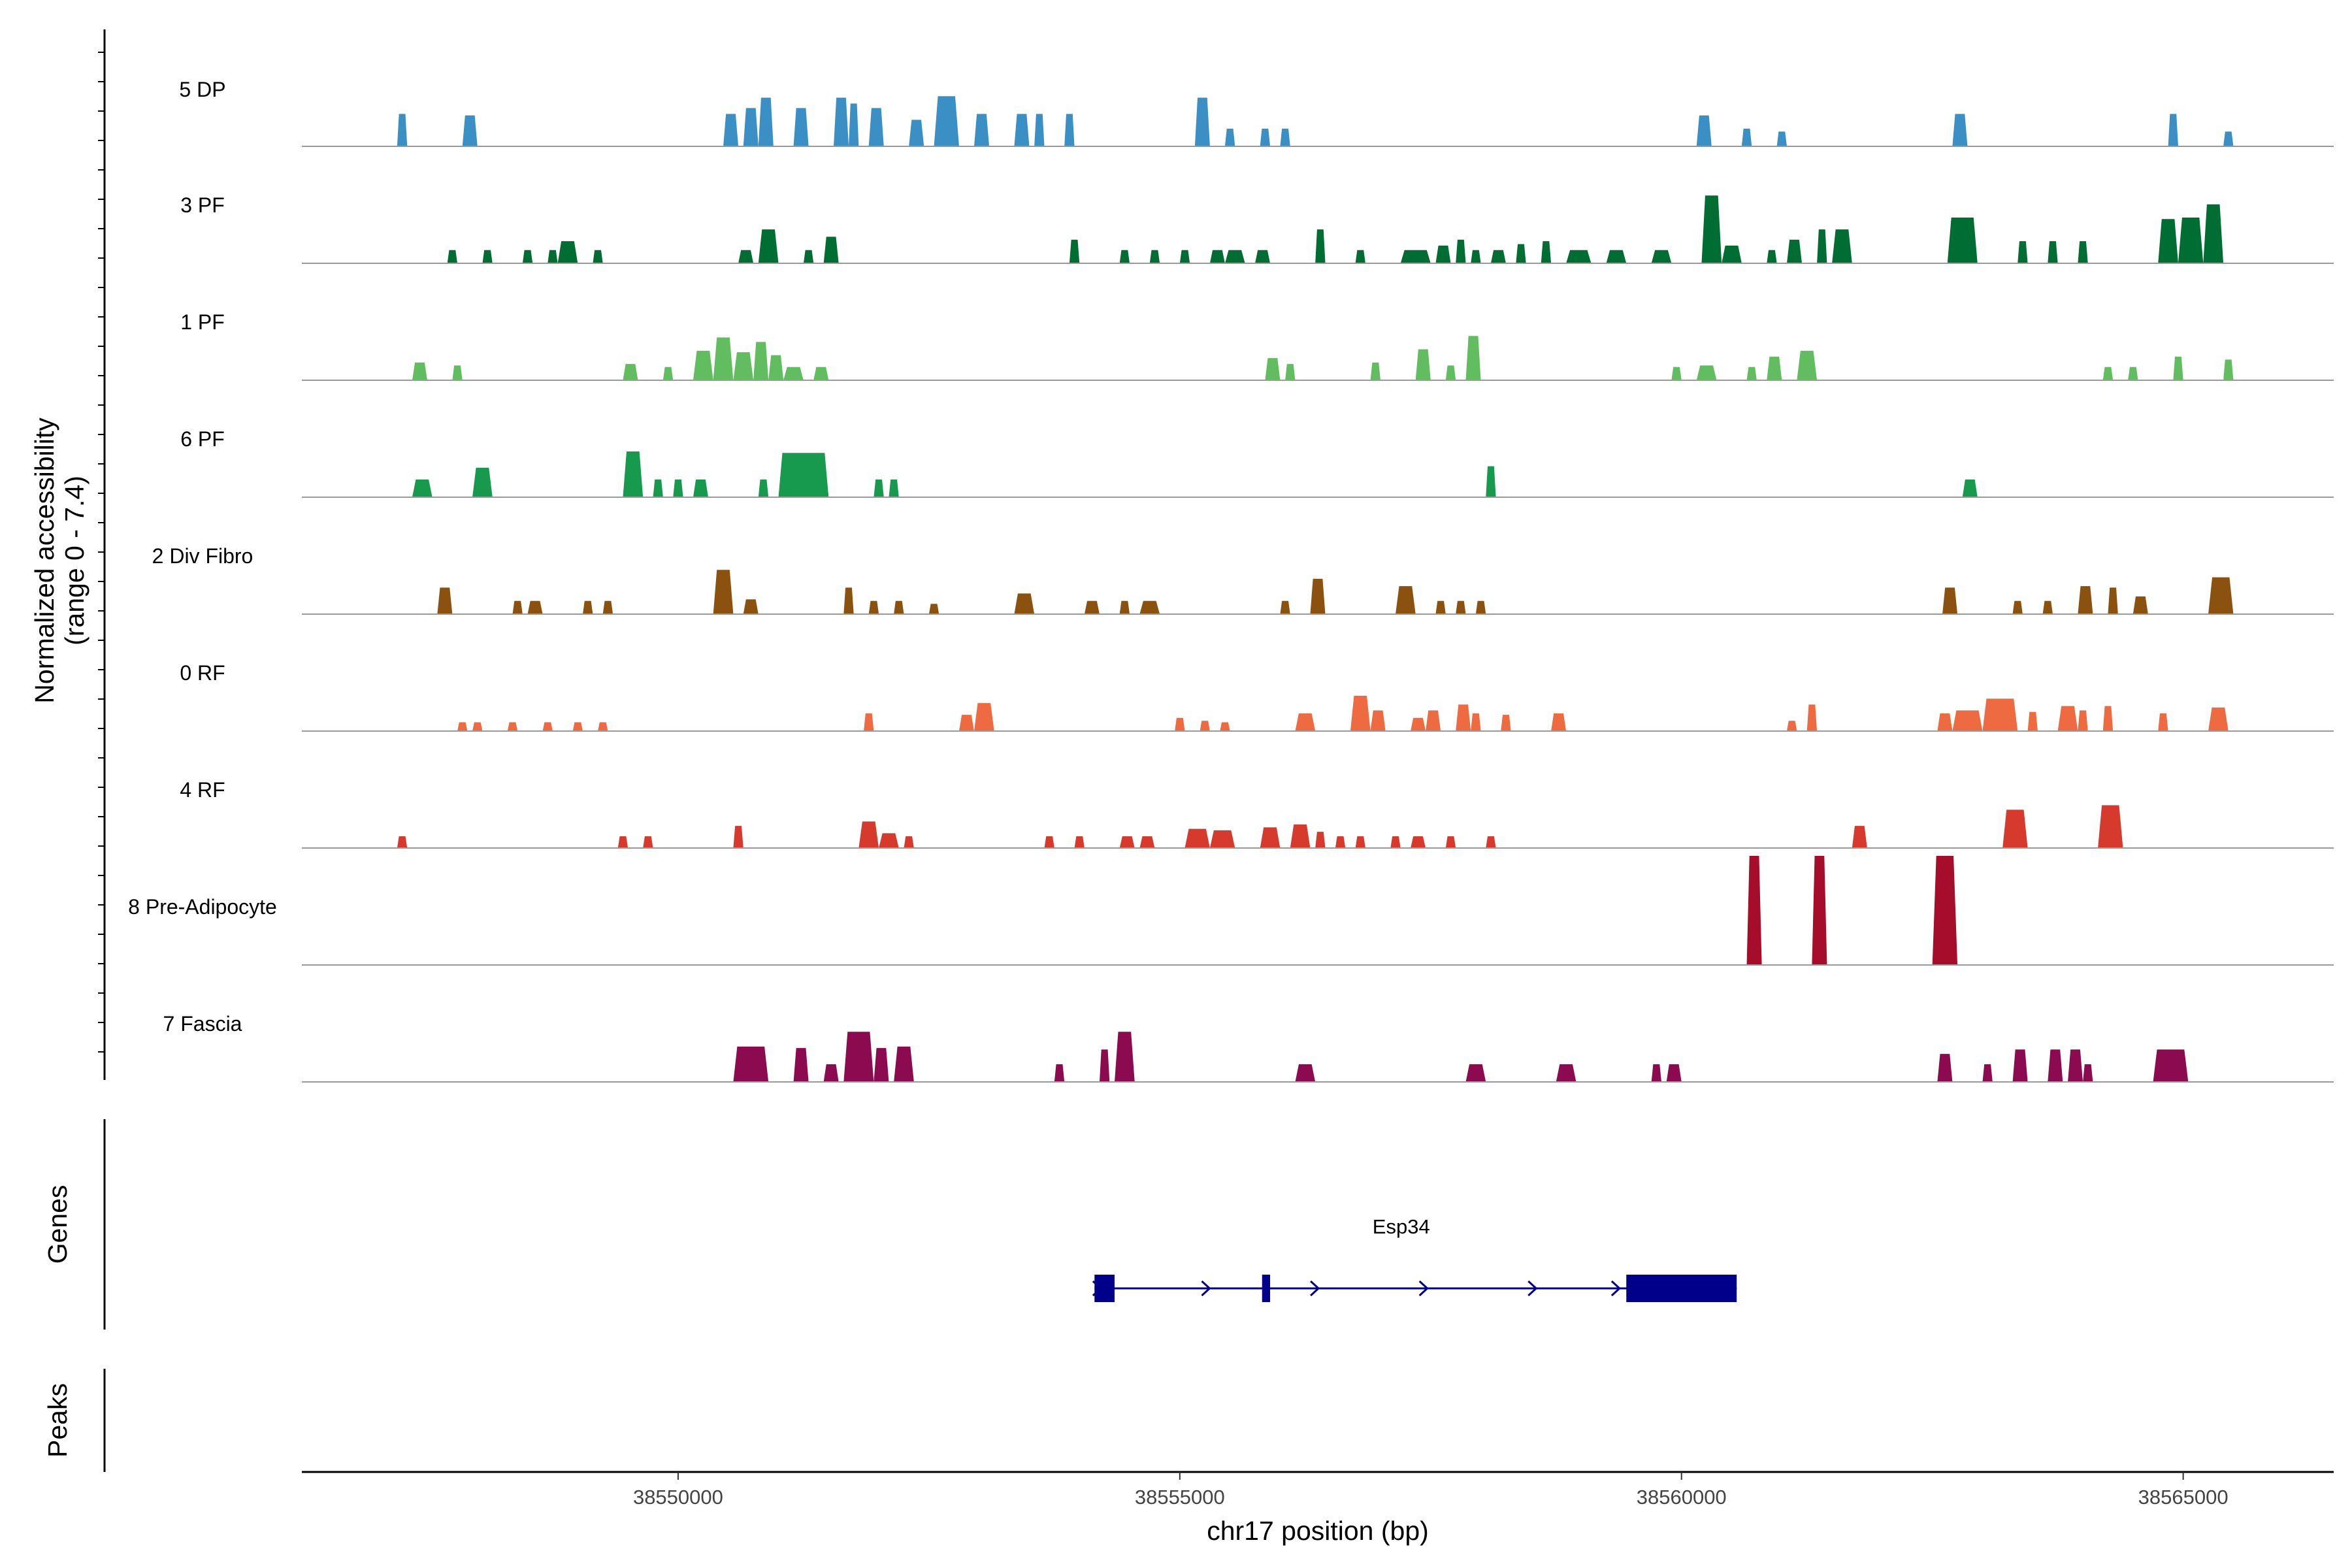 Image resolution: width=2352 pixels, height=1568 pixels. What do you see at coordinates (74, 560) in the screenshot?
I see `y-axis-title-line2: (range 0 - 7.4)` at bounding box center [74, 560].